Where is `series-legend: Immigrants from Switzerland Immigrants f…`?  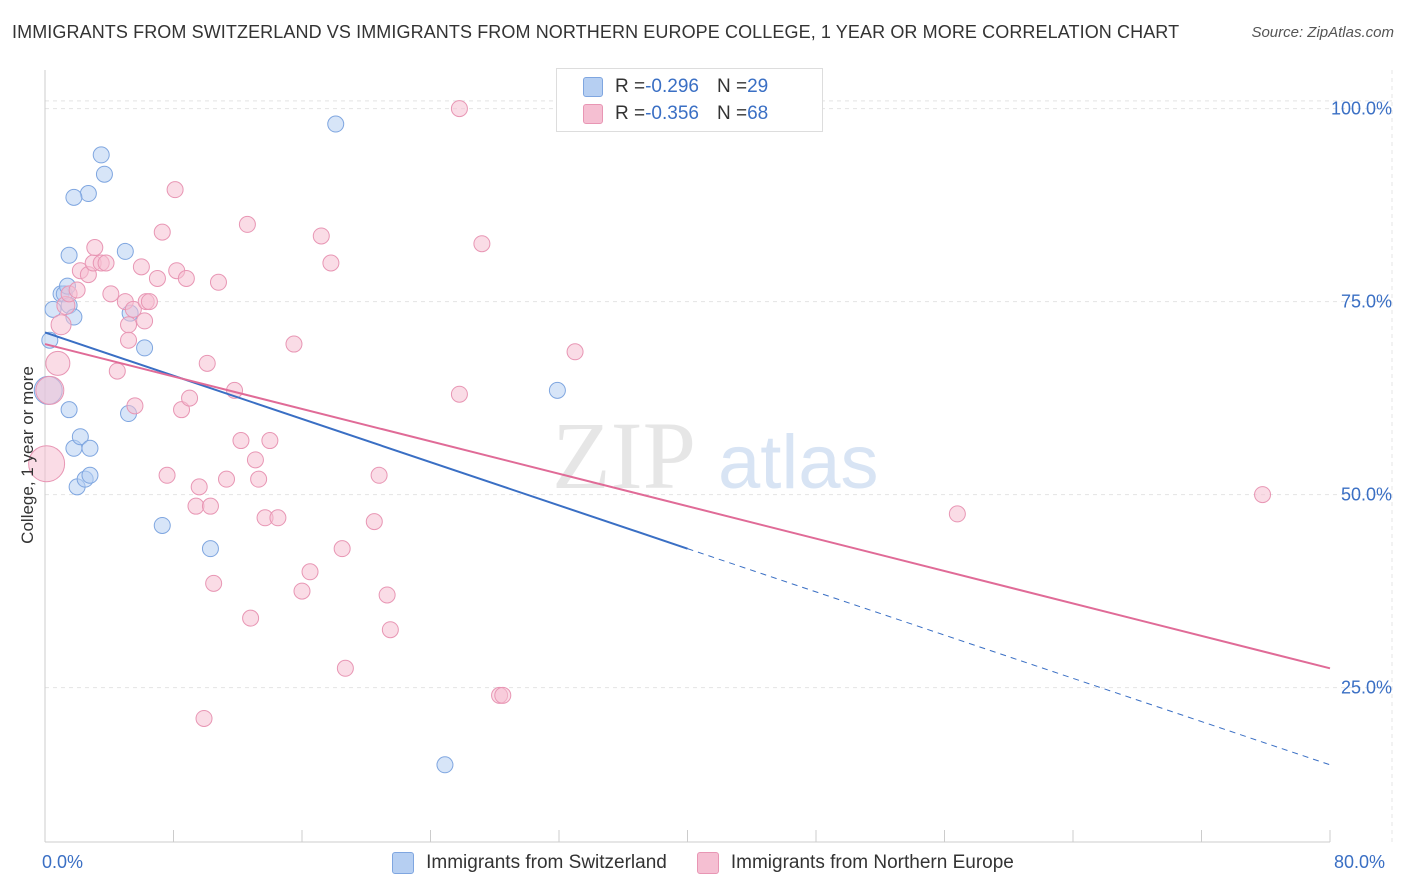
series-legend: Immigrants from Switzerland Immigrants f… is located at coordinates (703, 863).